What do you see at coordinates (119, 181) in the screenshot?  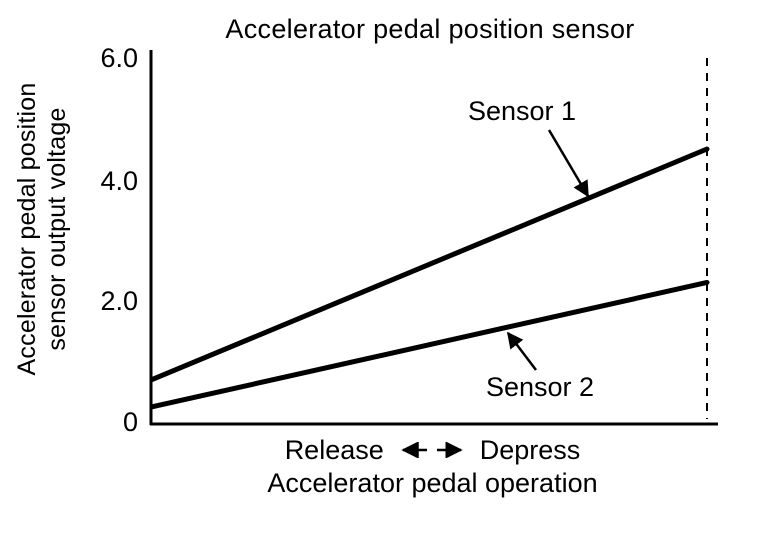 I see `y-tick-4: 4.0` at bounding box center [119, 181].